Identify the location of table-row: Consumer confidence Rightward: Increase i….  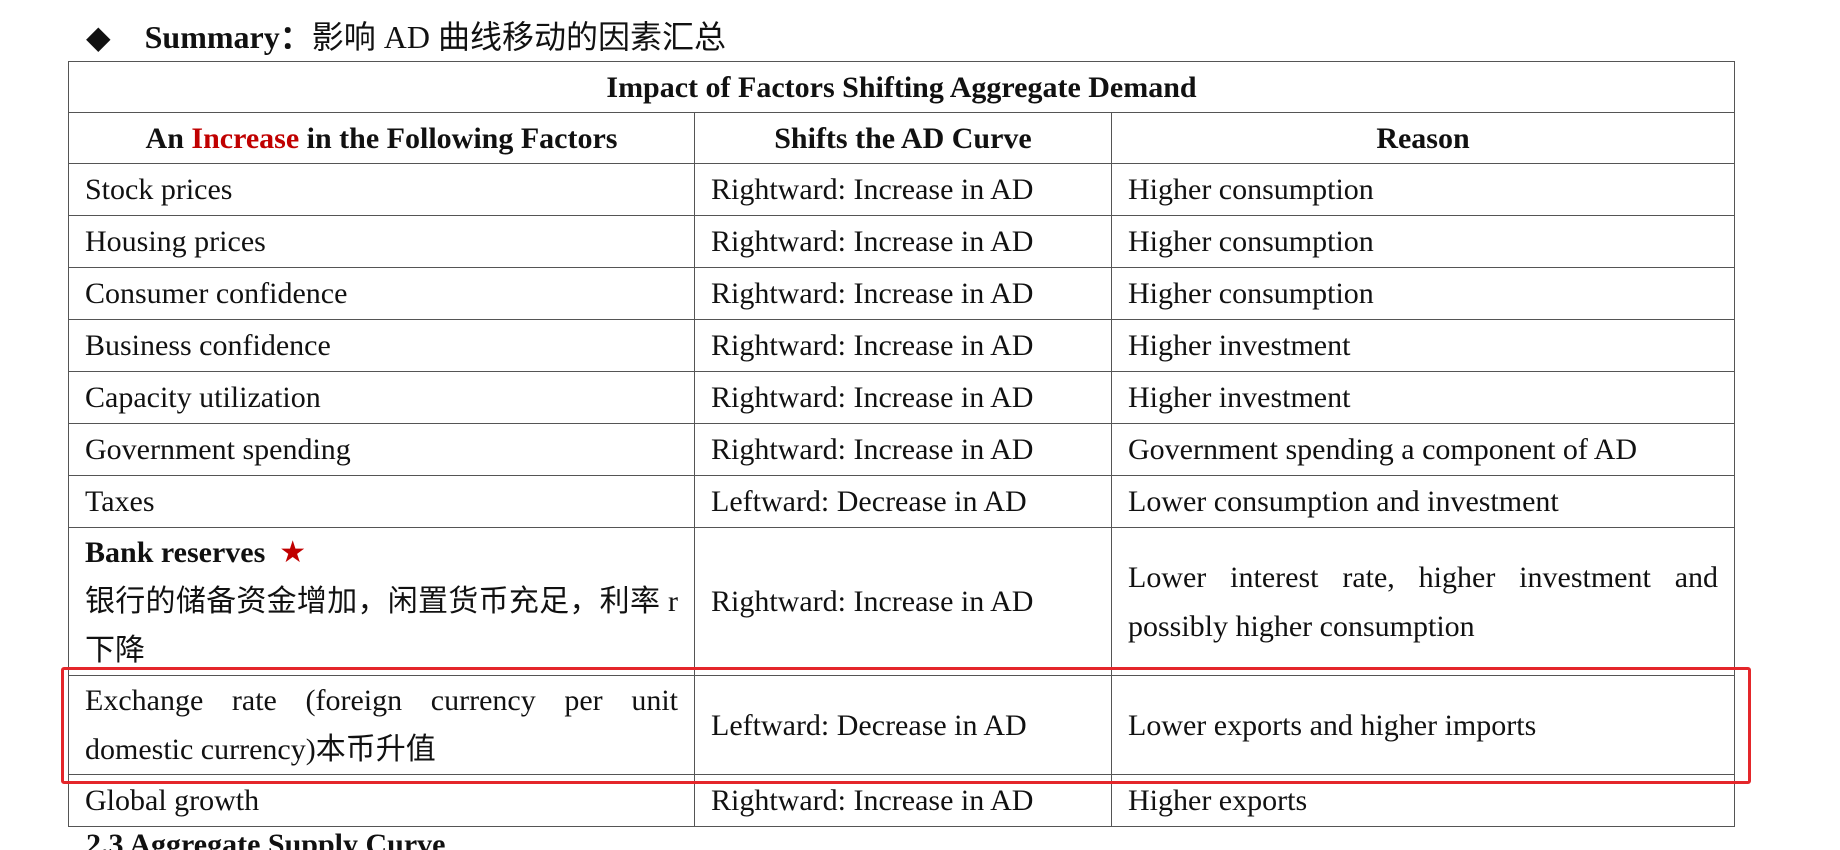
(902, 293).